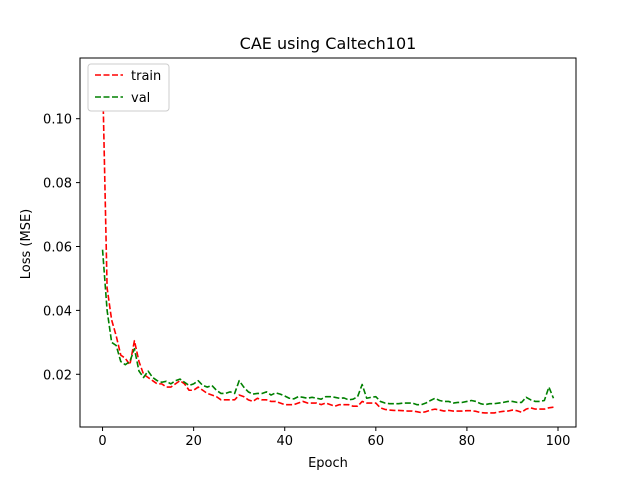 The width and height of the screenshot is (640, 480). What do you see at coordinates (57, 375) in the screenshot?
I see `y-tick-label: 0.02` at bounding box center [57, 375].